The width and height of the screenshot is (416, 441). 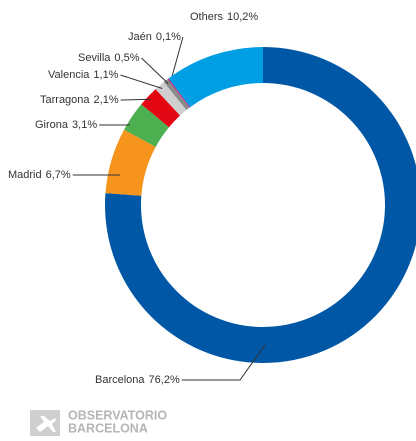 What do you see at coordinates (84, 125) in the screenshot?
I see `label-value: 3,1%` at bounding box center [84, 125].